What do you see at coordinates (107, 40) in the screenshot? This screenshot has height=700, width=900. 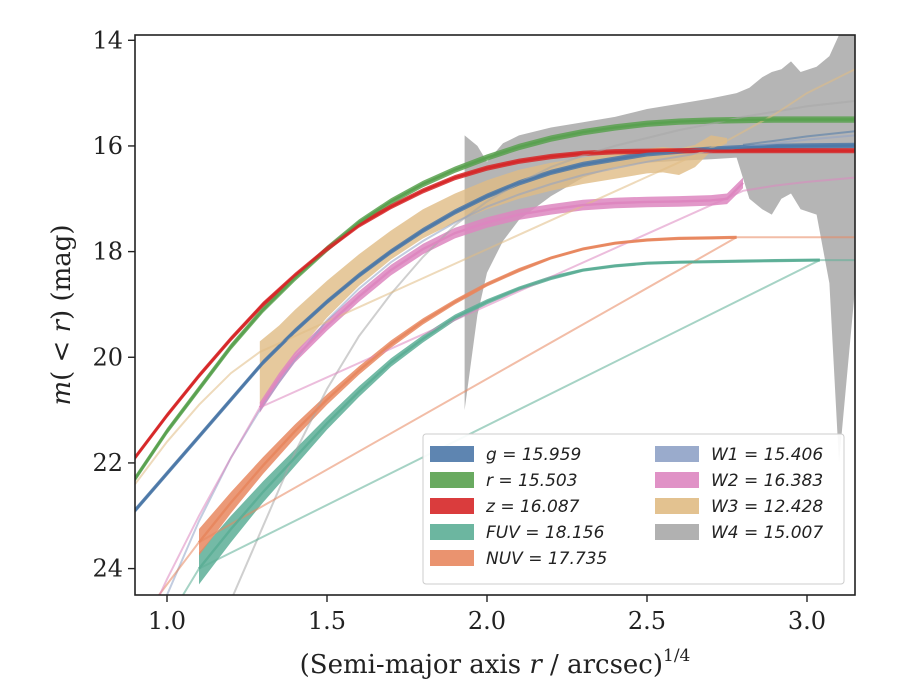 I see `y-tick-label: 14` at bounding box center [107, 40].